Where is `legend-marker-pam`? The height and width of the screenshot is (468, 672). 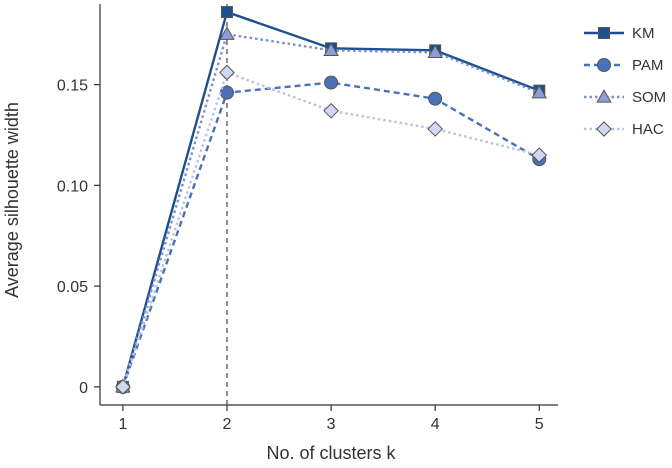 legend-marker-pam is located at coordinates (604, 65).